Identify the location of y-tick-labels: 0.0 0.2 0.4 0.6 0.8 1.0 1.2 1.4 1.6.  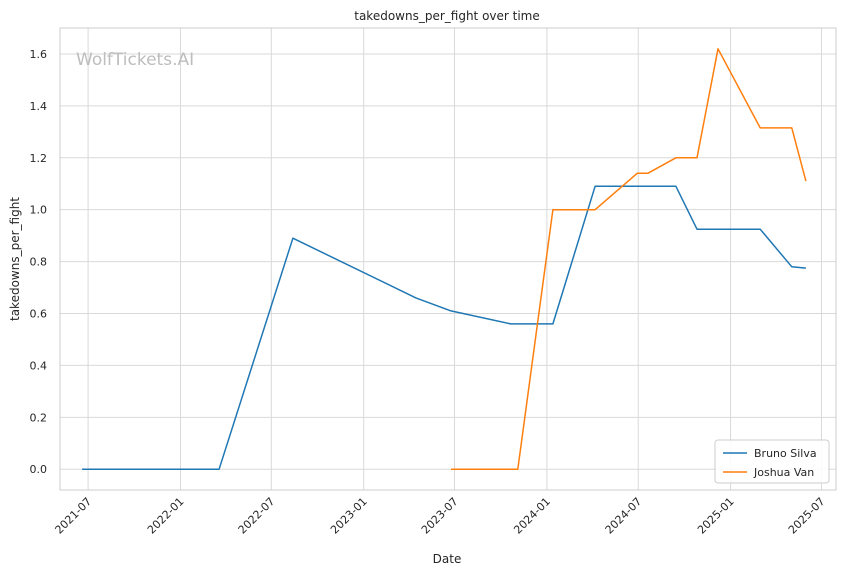
(39, 262).